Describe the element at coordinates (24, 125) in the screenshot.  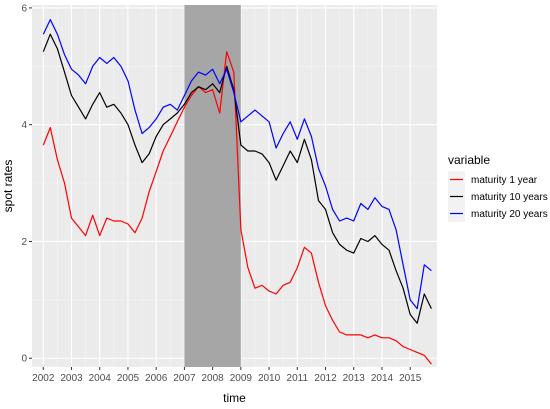
I see `y-tick-label: 4` at that location.